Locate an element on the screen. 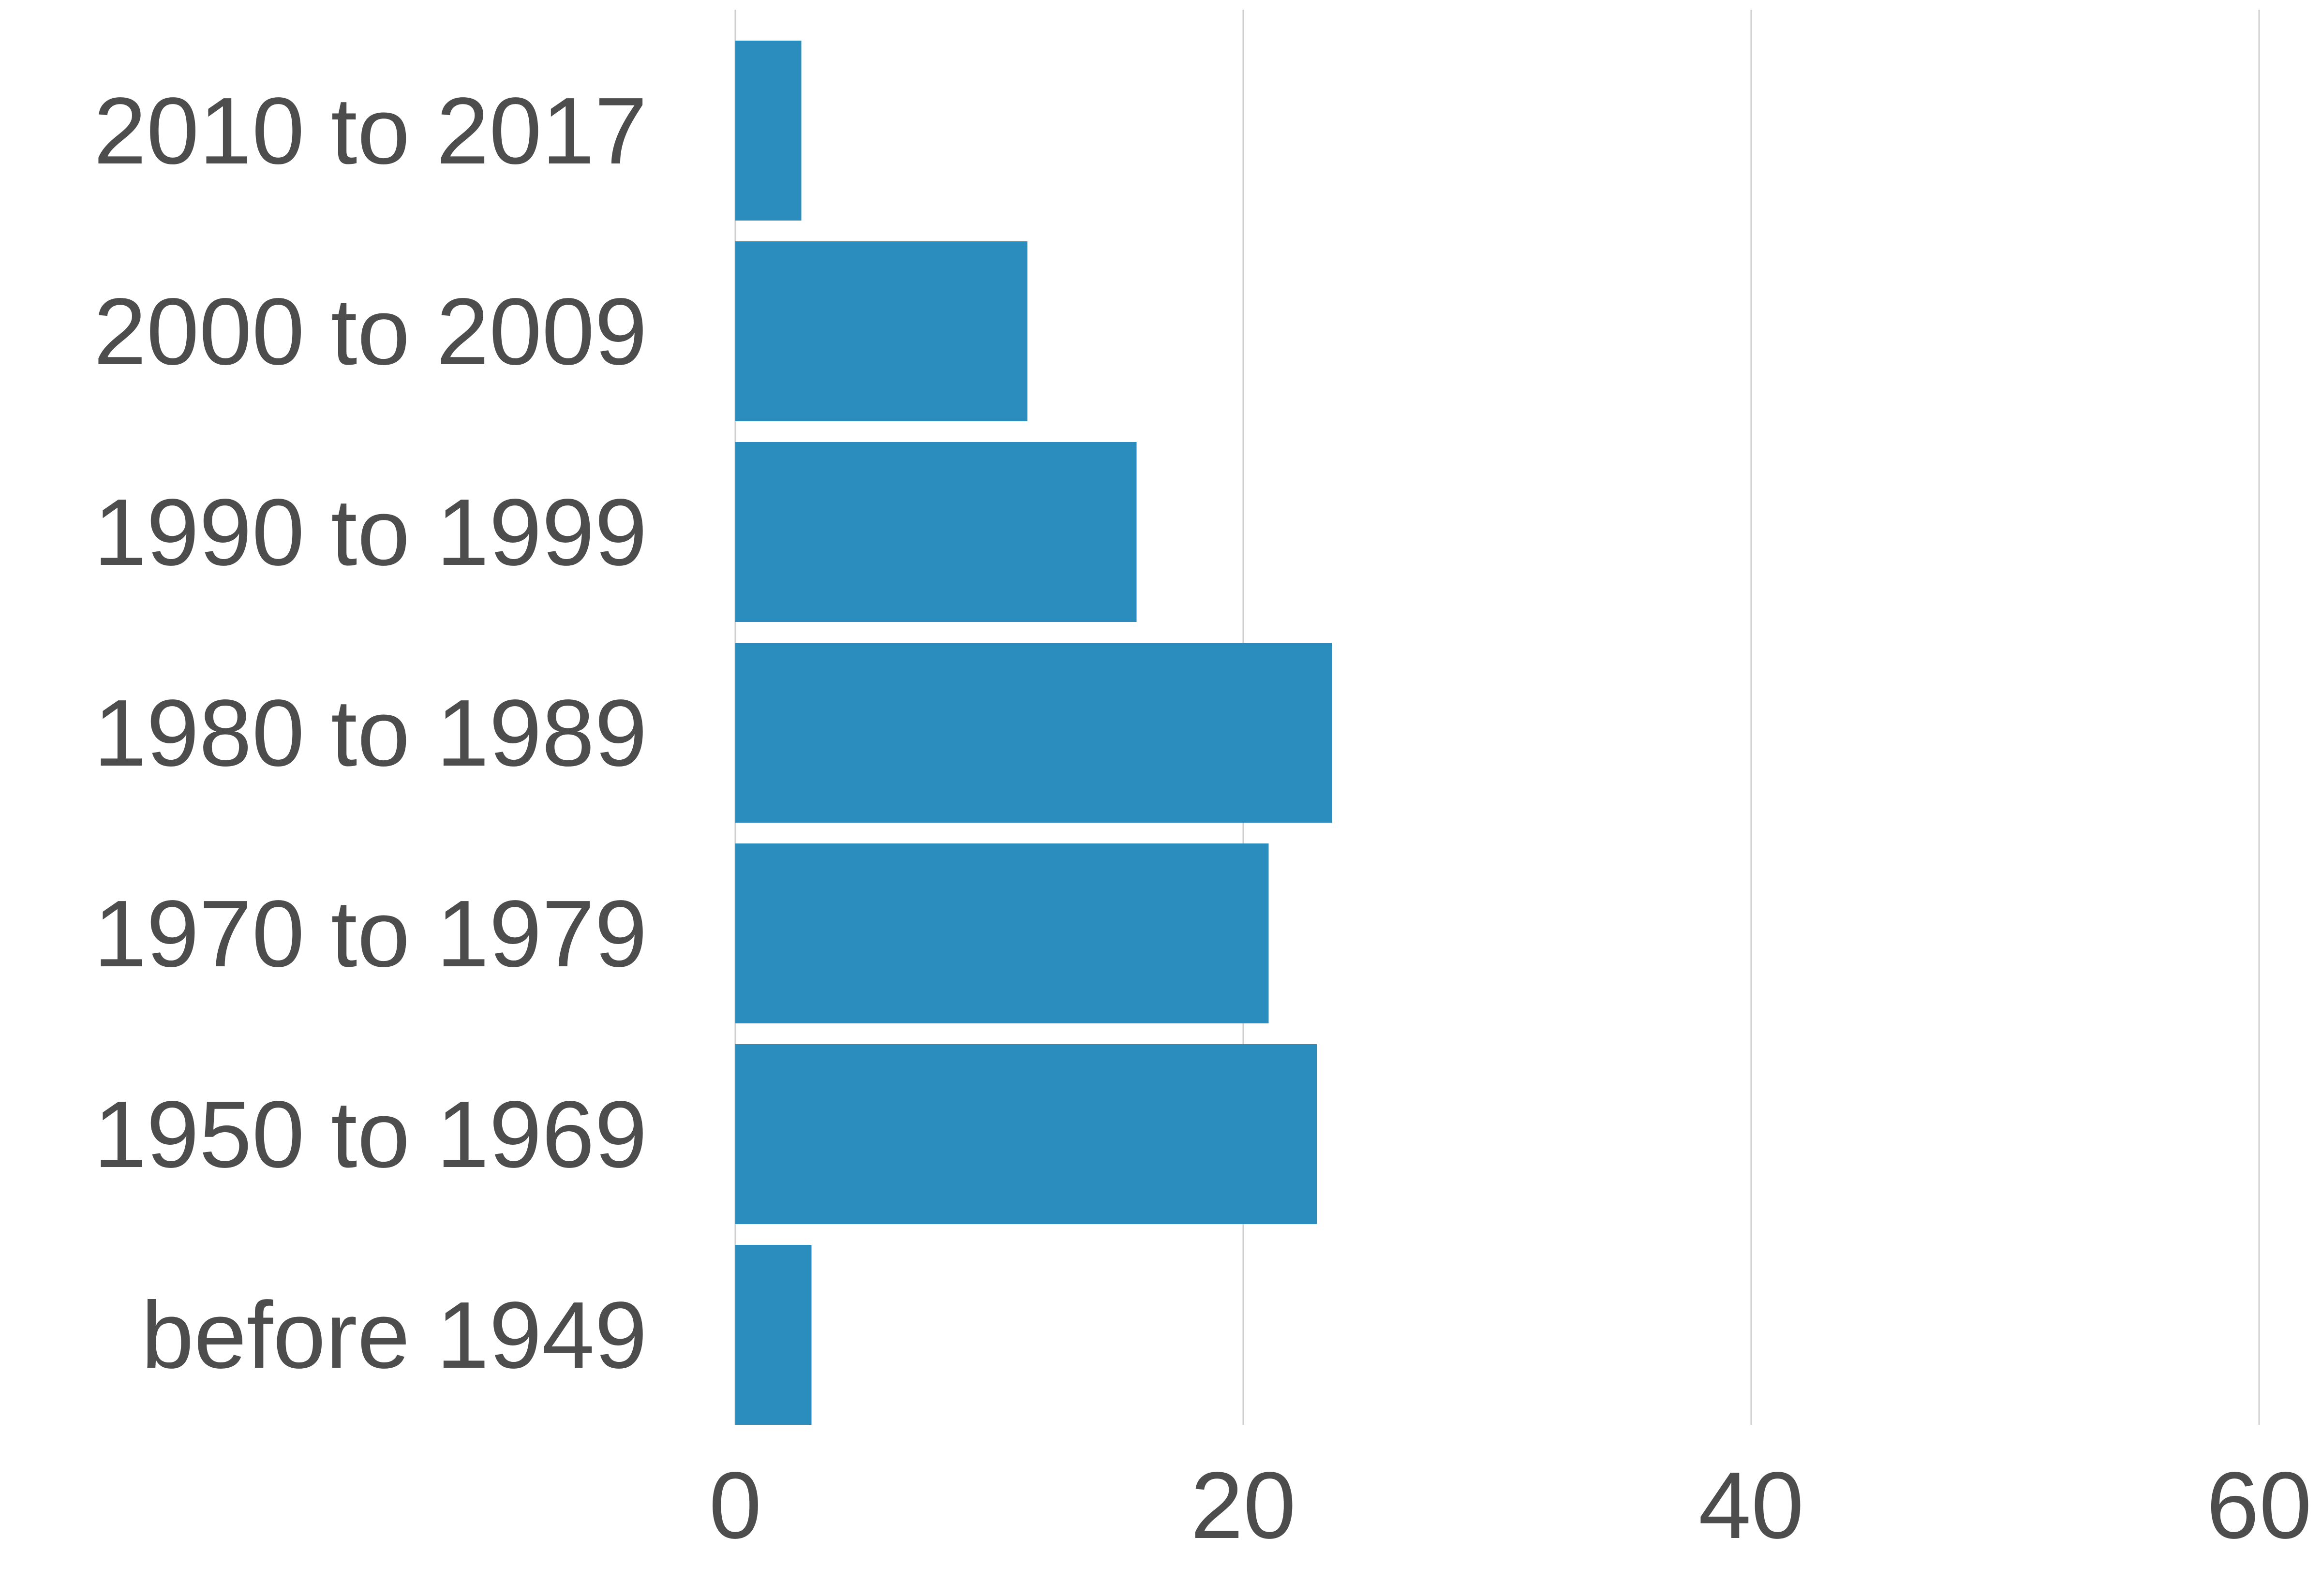 Image resolution: width=2322 pixels, height=1596 pixels. category-label-2000-to-2009: 2000 to 2009 is located at coordinates (370, 331).